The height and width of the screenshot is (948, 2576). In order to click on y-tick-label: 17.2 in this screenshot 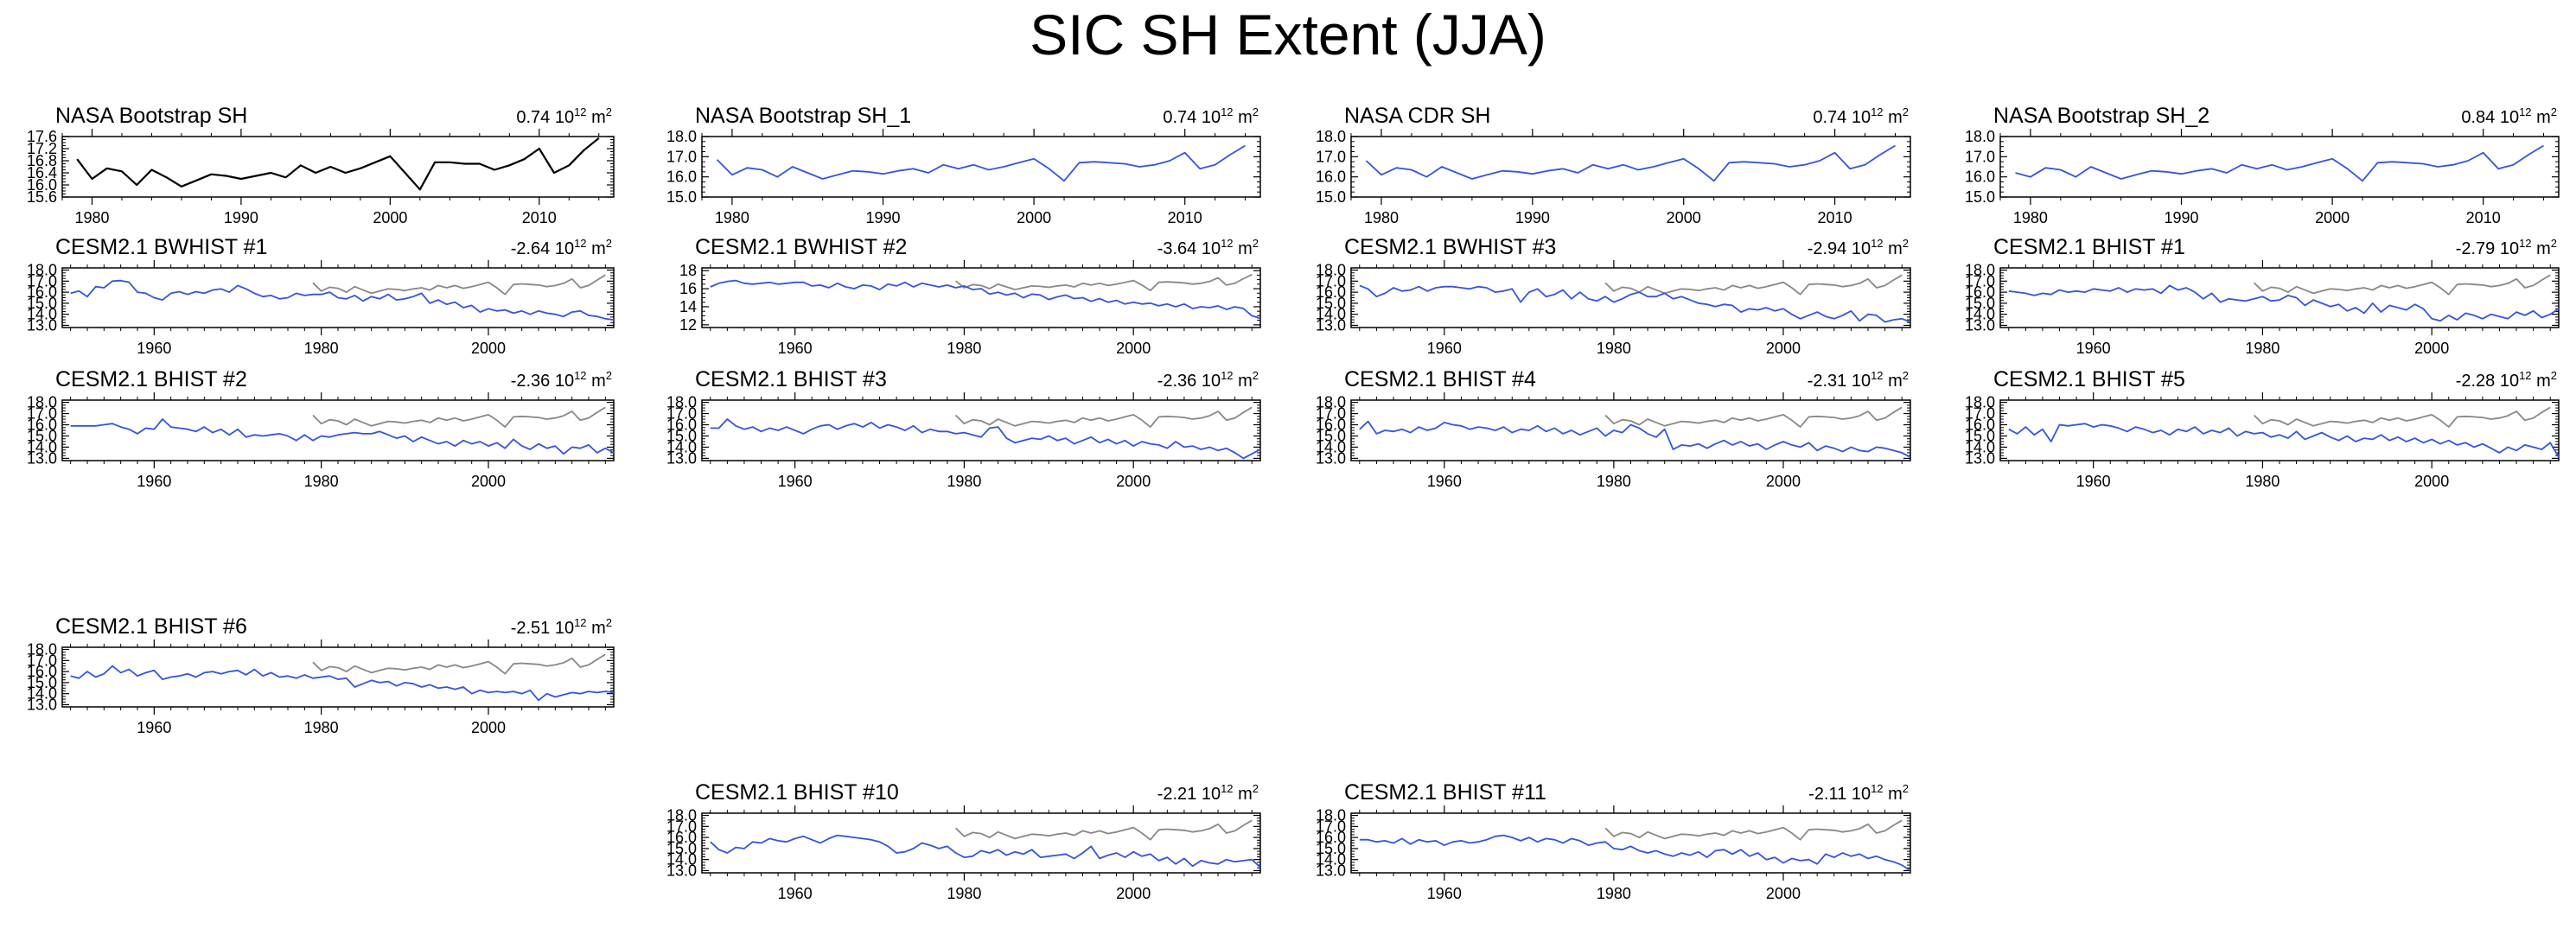, I will do `click(42, 148)`.